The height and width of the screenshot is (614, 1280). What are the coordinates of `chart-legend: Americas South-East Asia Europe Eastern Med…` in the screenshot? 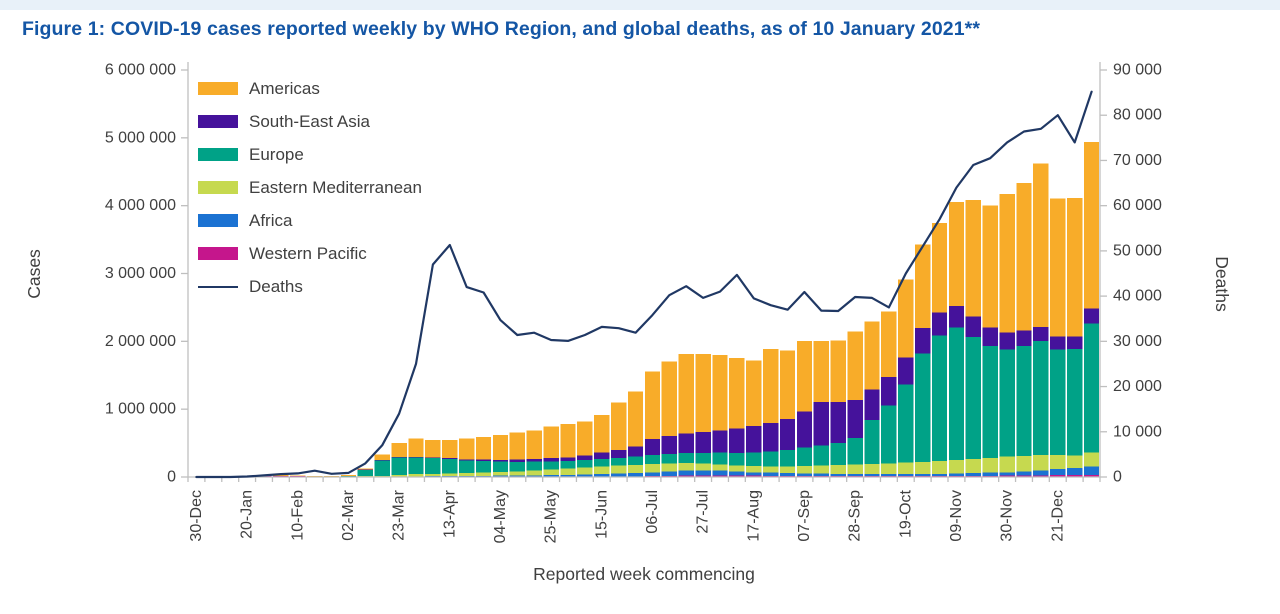 It's located at (310, 187).